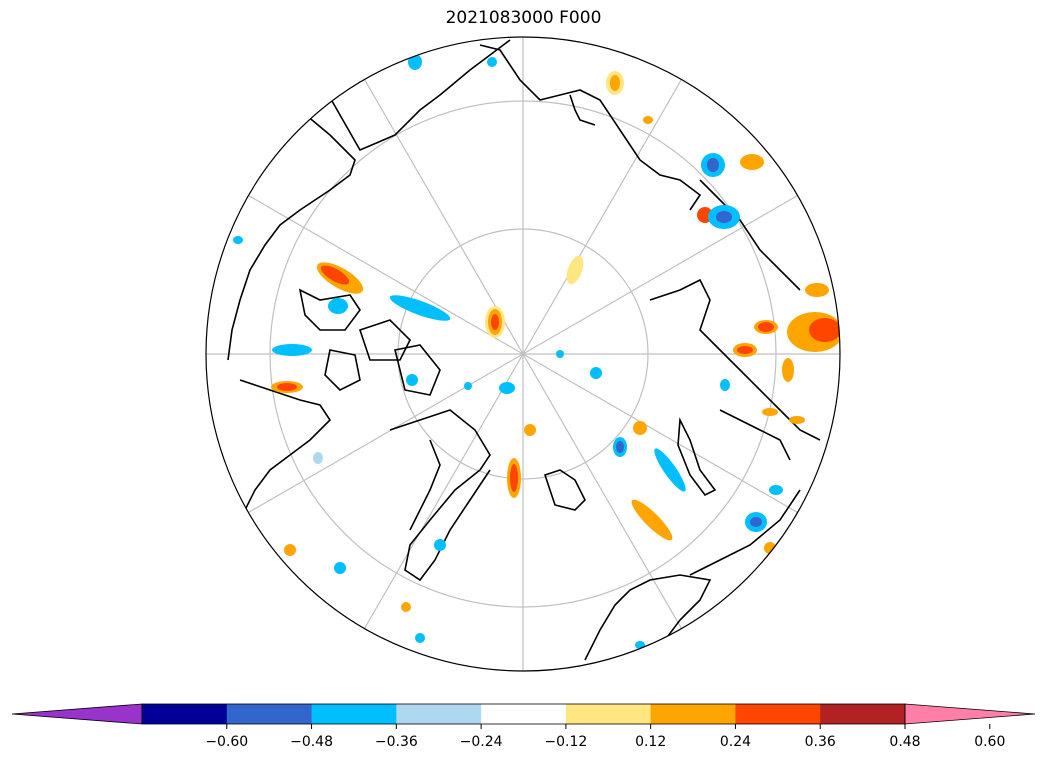  What do you see at coordinates (650, 742) in the screenshot?
I see `colorbar-tick-label: 0.12` at bounding box center [650, 742].